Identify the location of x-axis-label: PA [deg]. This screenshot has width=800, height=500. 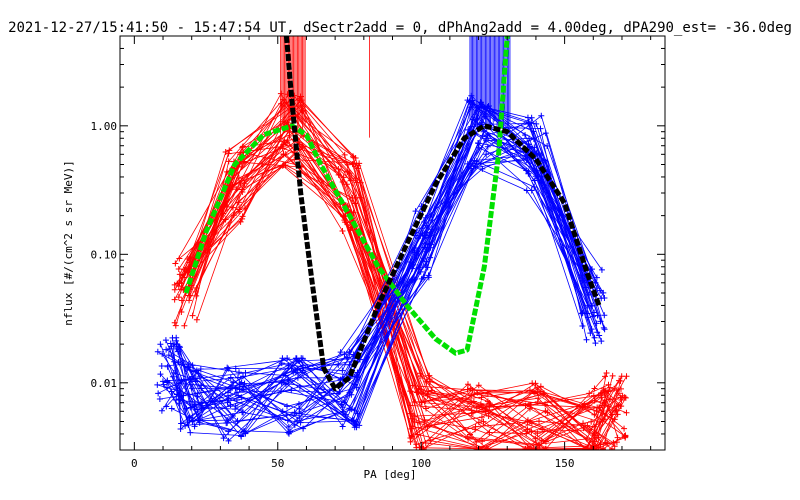
(390, 474).